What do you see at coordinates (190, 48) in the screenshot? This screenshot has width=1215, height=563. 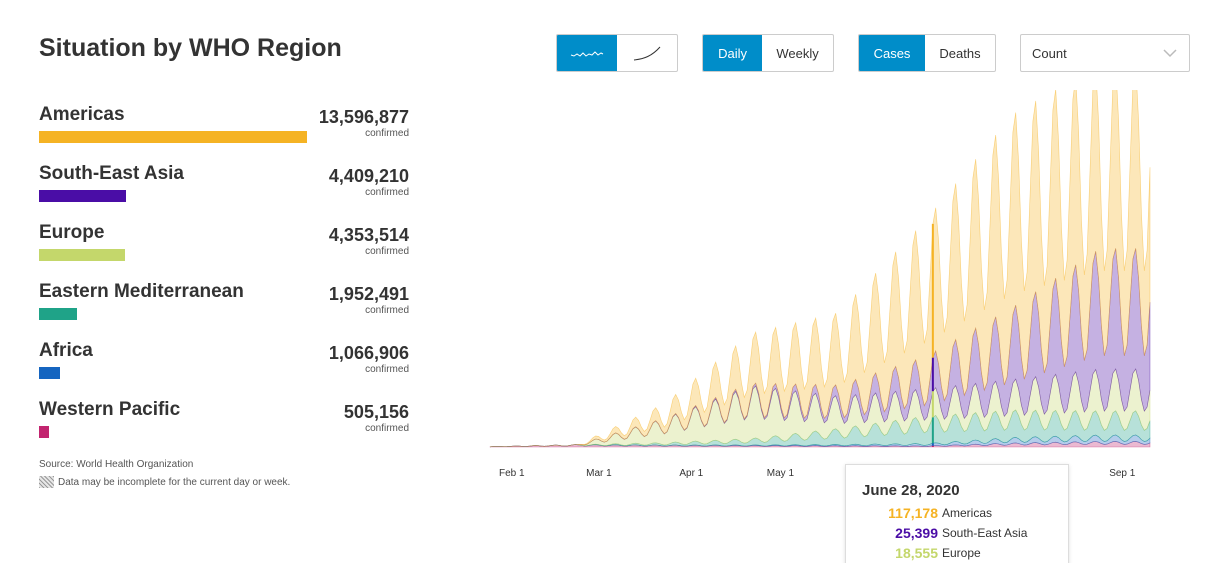 I see `page-title: Situation by WHO Region` at bounding box center [190, 48].